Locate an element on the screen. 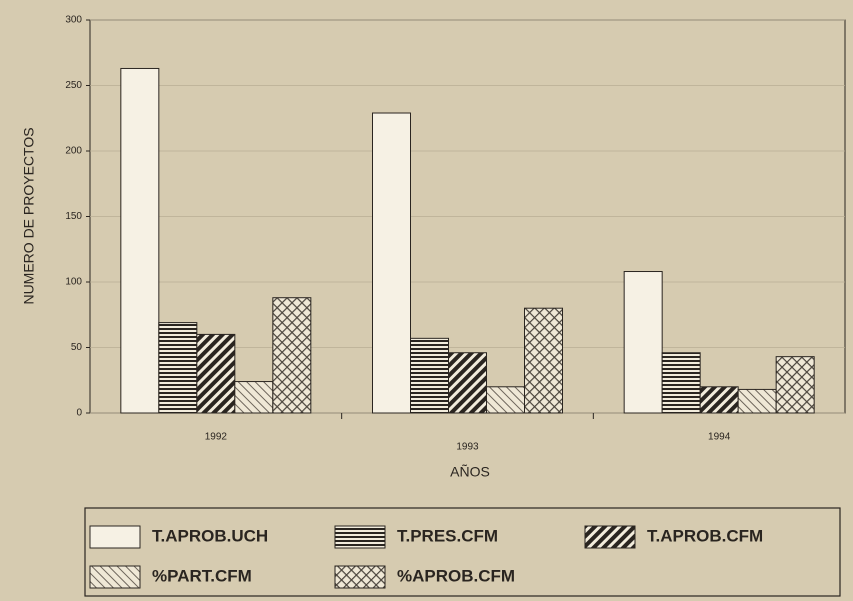  x-tick-label: 1994 is located at coordinates (719, 437).